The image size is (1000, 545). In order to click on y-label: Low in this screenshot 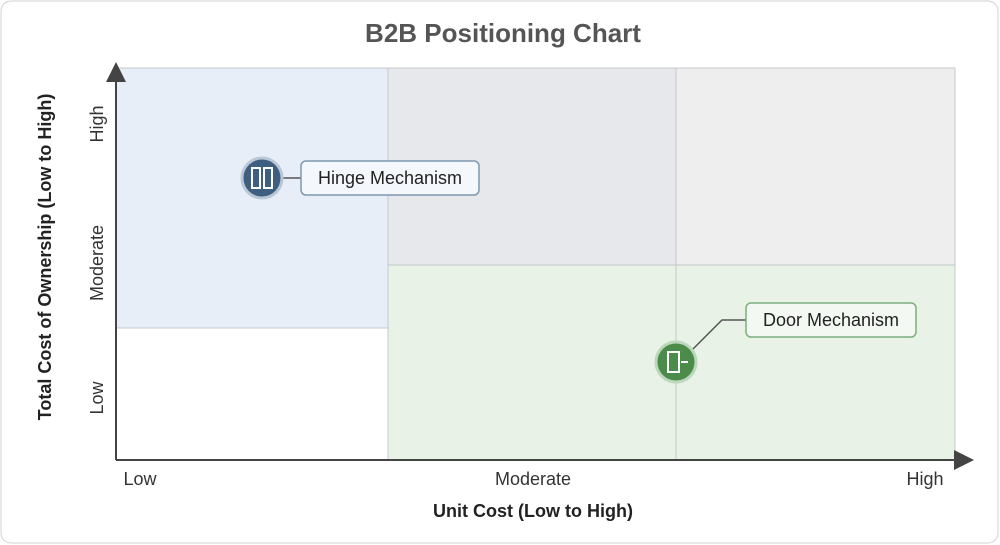, I will do `click(97, 397)`.